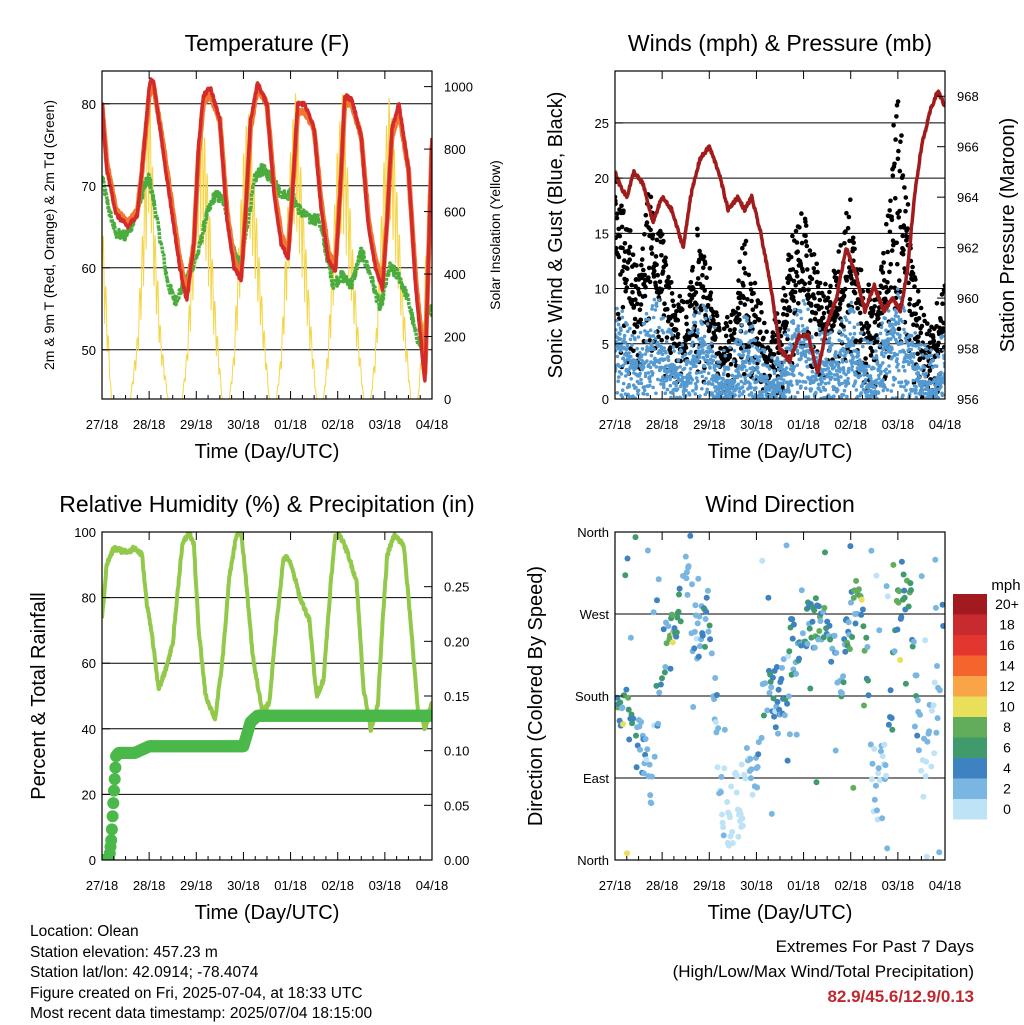 This screenshot has width=1024, height=1025. Describe the element at coordinates (593, 860) in the screenshot. I see `y-tick-label: North` at that location.